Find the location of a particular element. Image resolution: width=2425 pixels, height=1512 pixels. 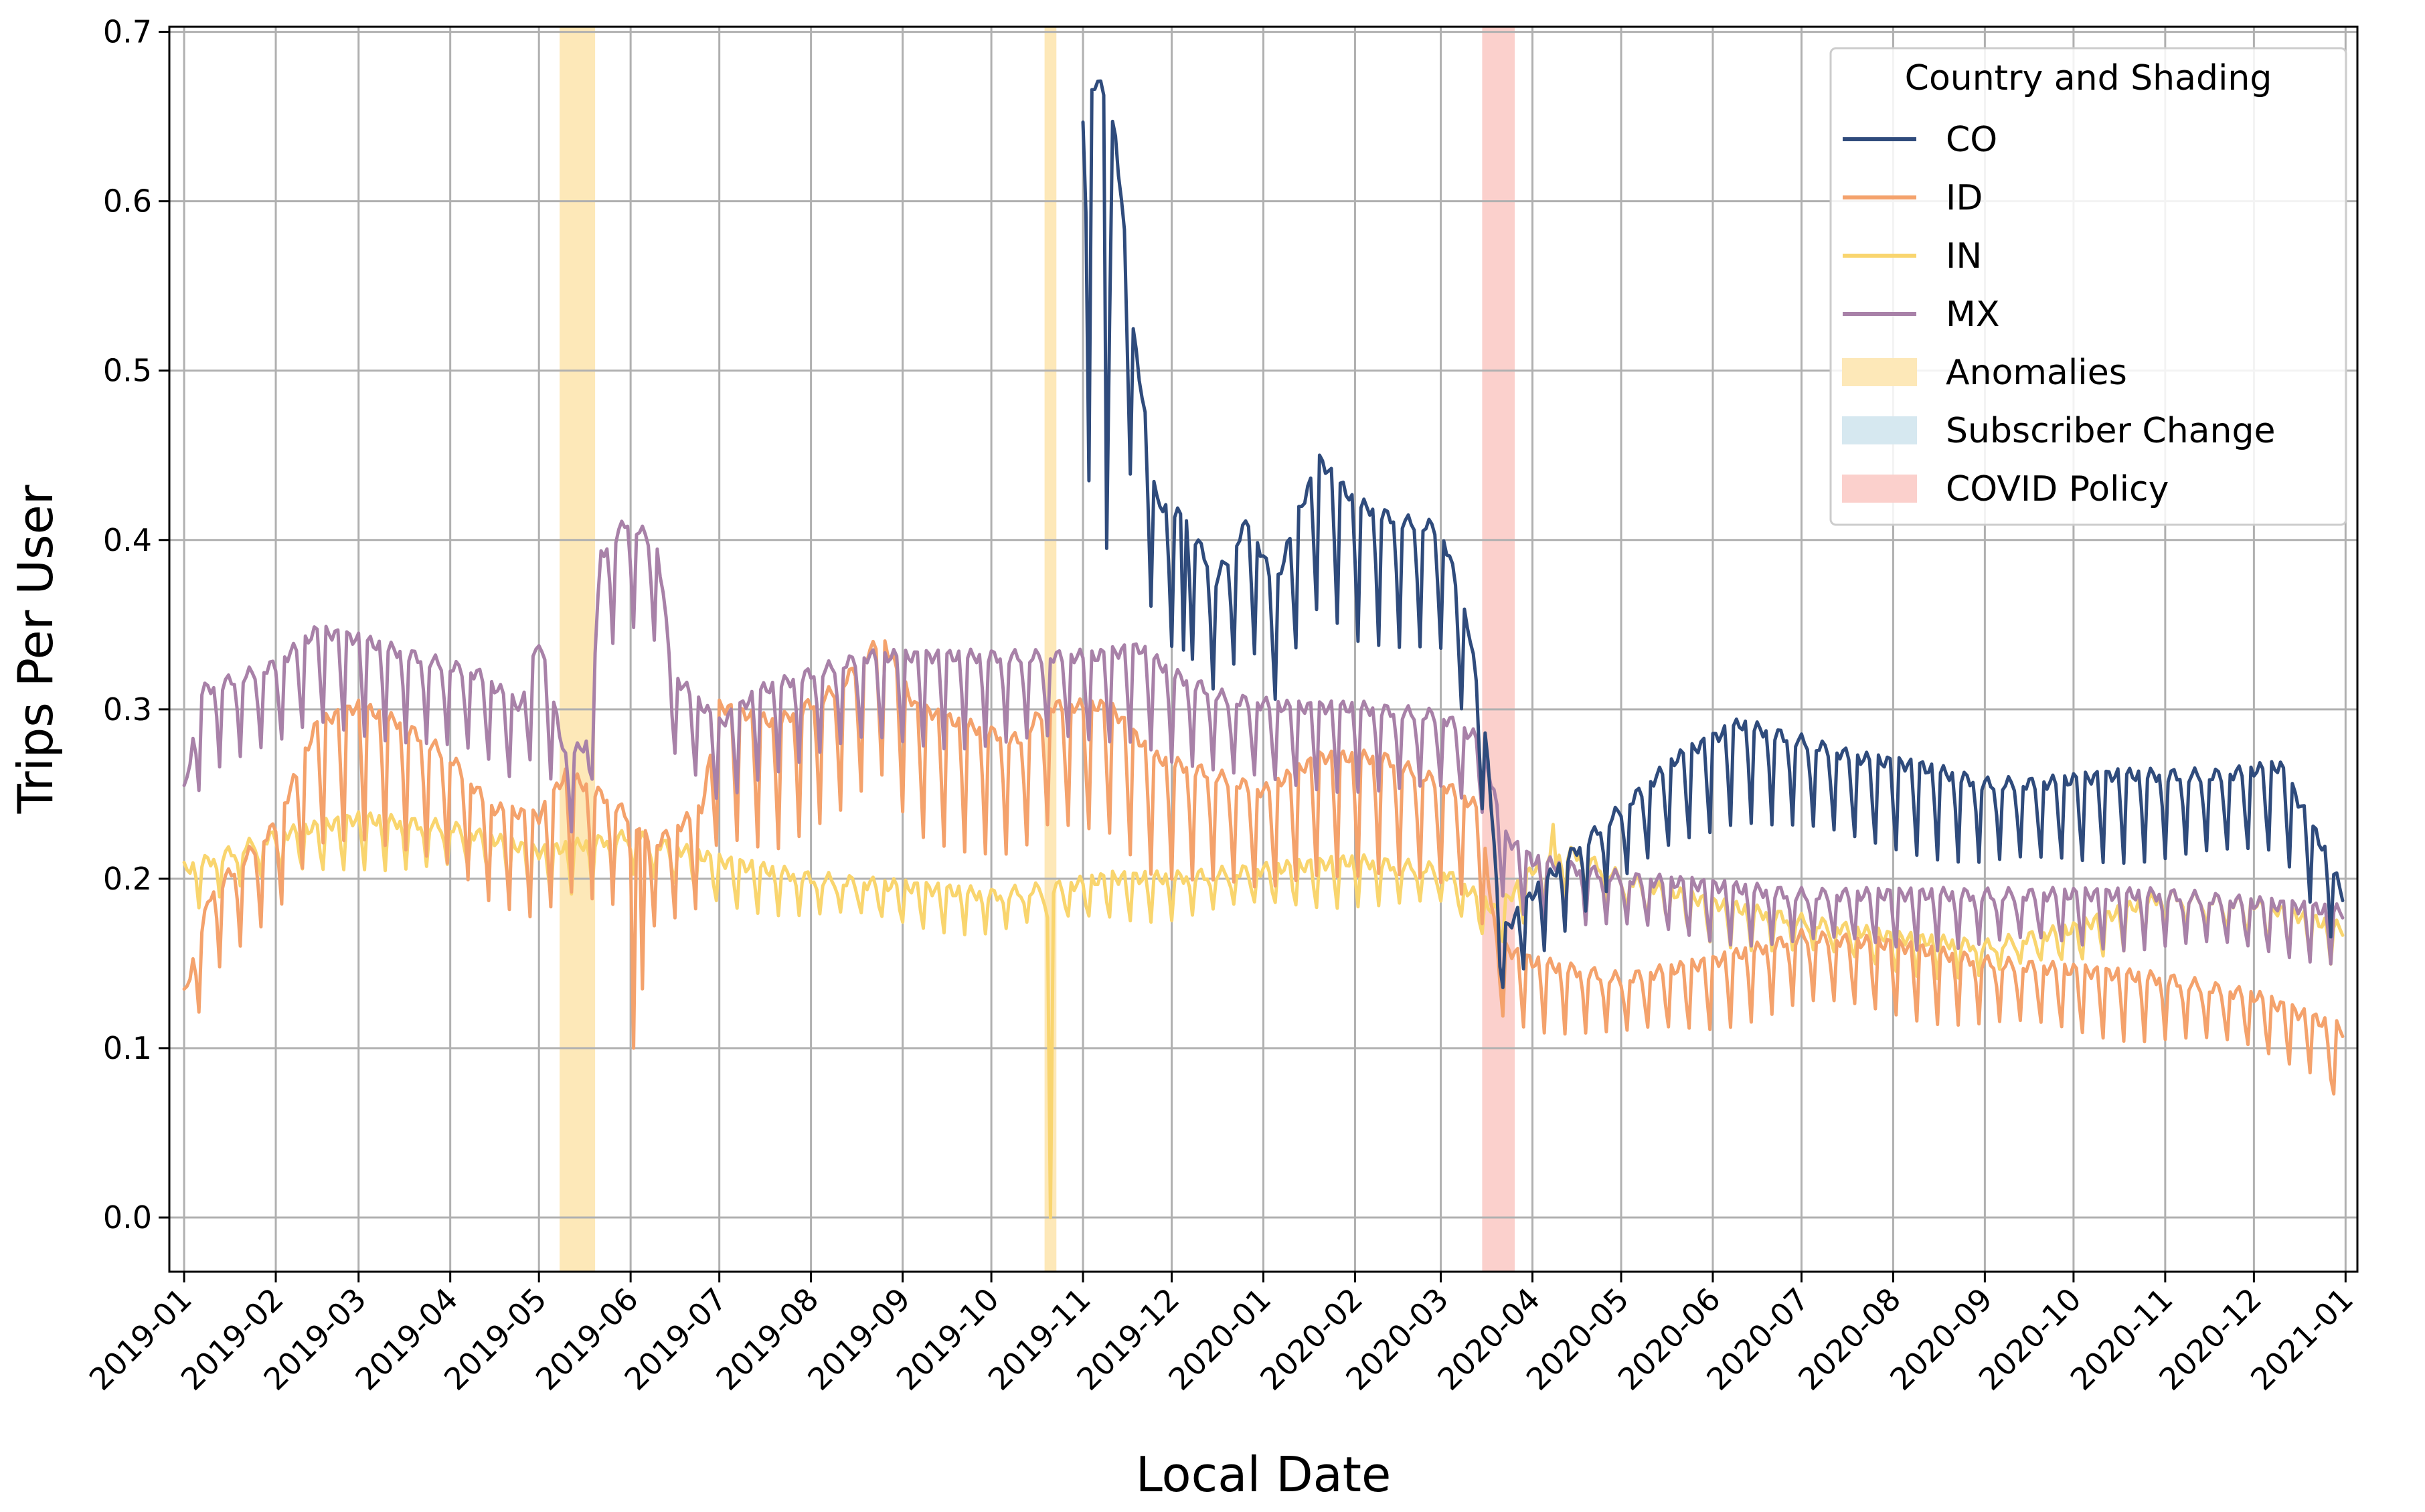

legend-label: Subscriber Change is located at coordinates (2110, 431).